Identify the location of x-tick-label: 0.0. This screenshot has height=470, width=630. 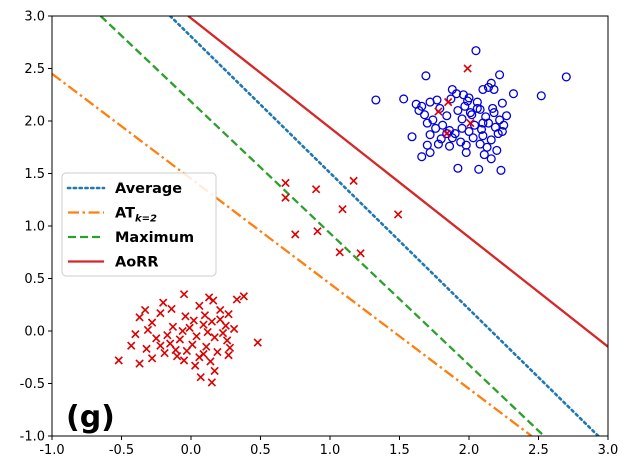
(191, 450).